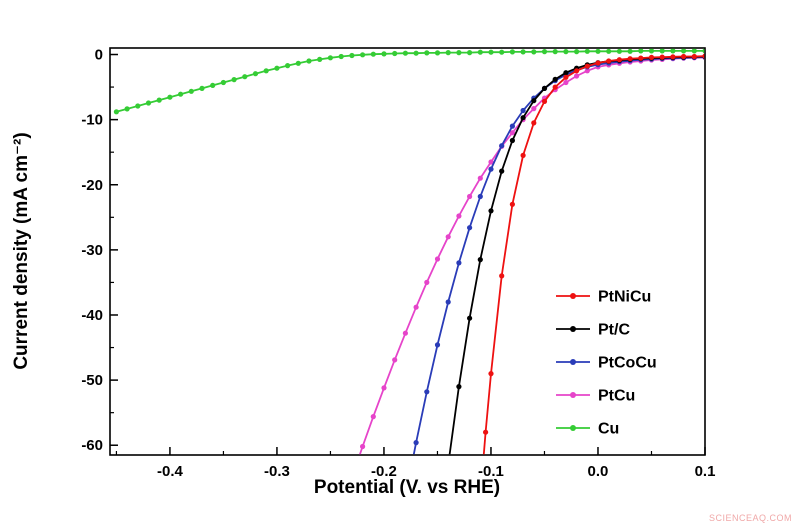 Image resolution: width=800 pixels, height=530 pixels. What do you see at coordinates (616, 396) in the screenshot?
I see `legend-label: PtCu` at bounding box center [616, 396].